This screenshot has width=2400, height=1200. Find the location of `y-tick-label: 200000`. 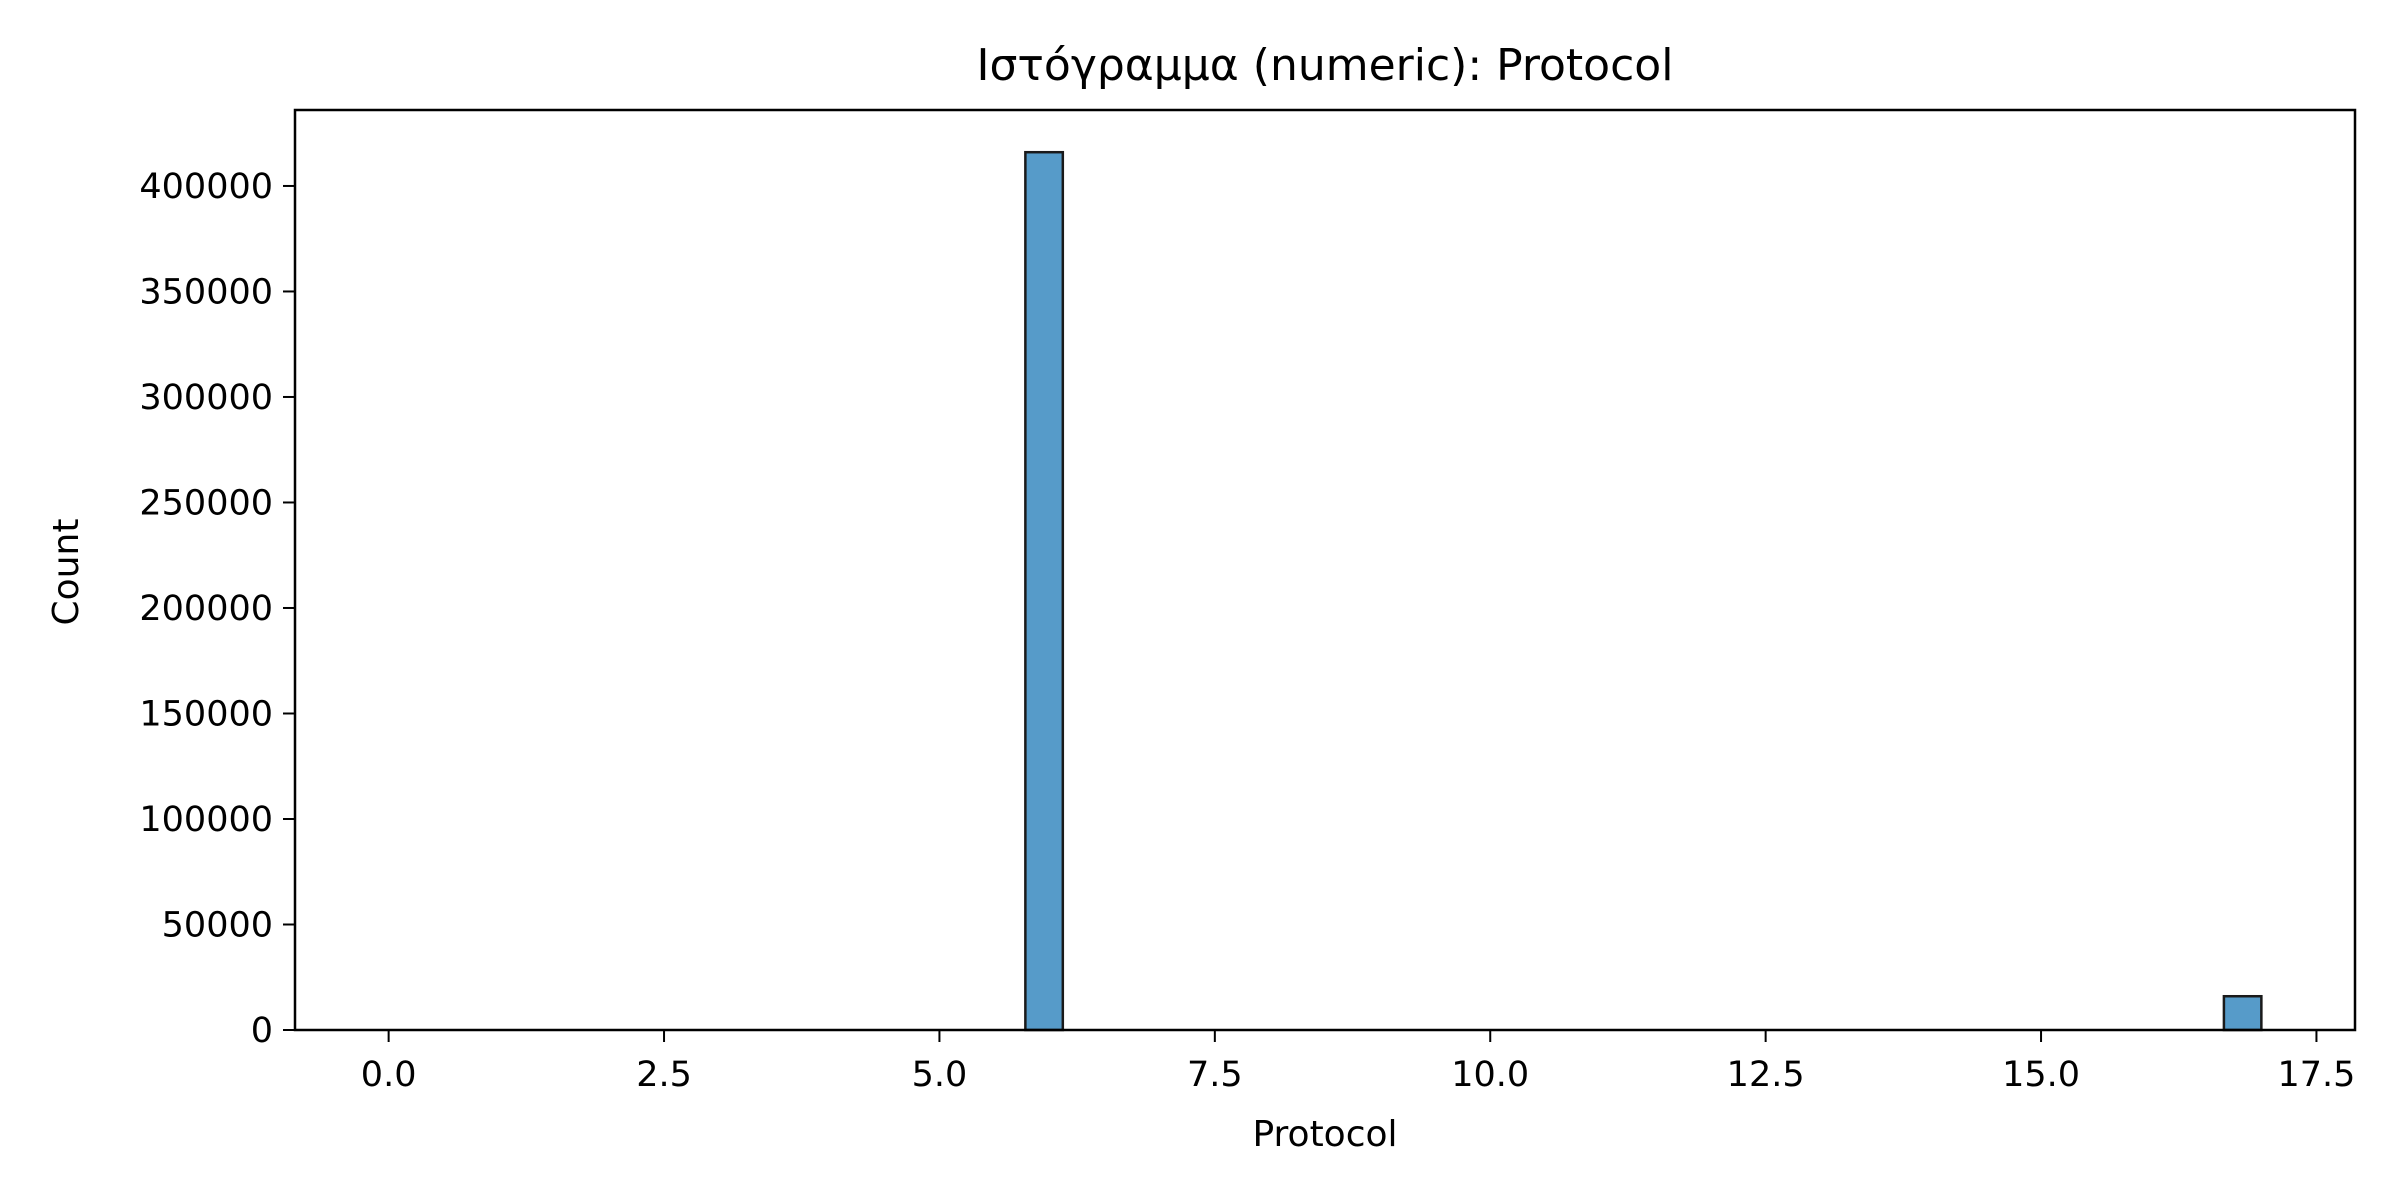

y-tick-label: 200000 is located at coordinates (206, 609).